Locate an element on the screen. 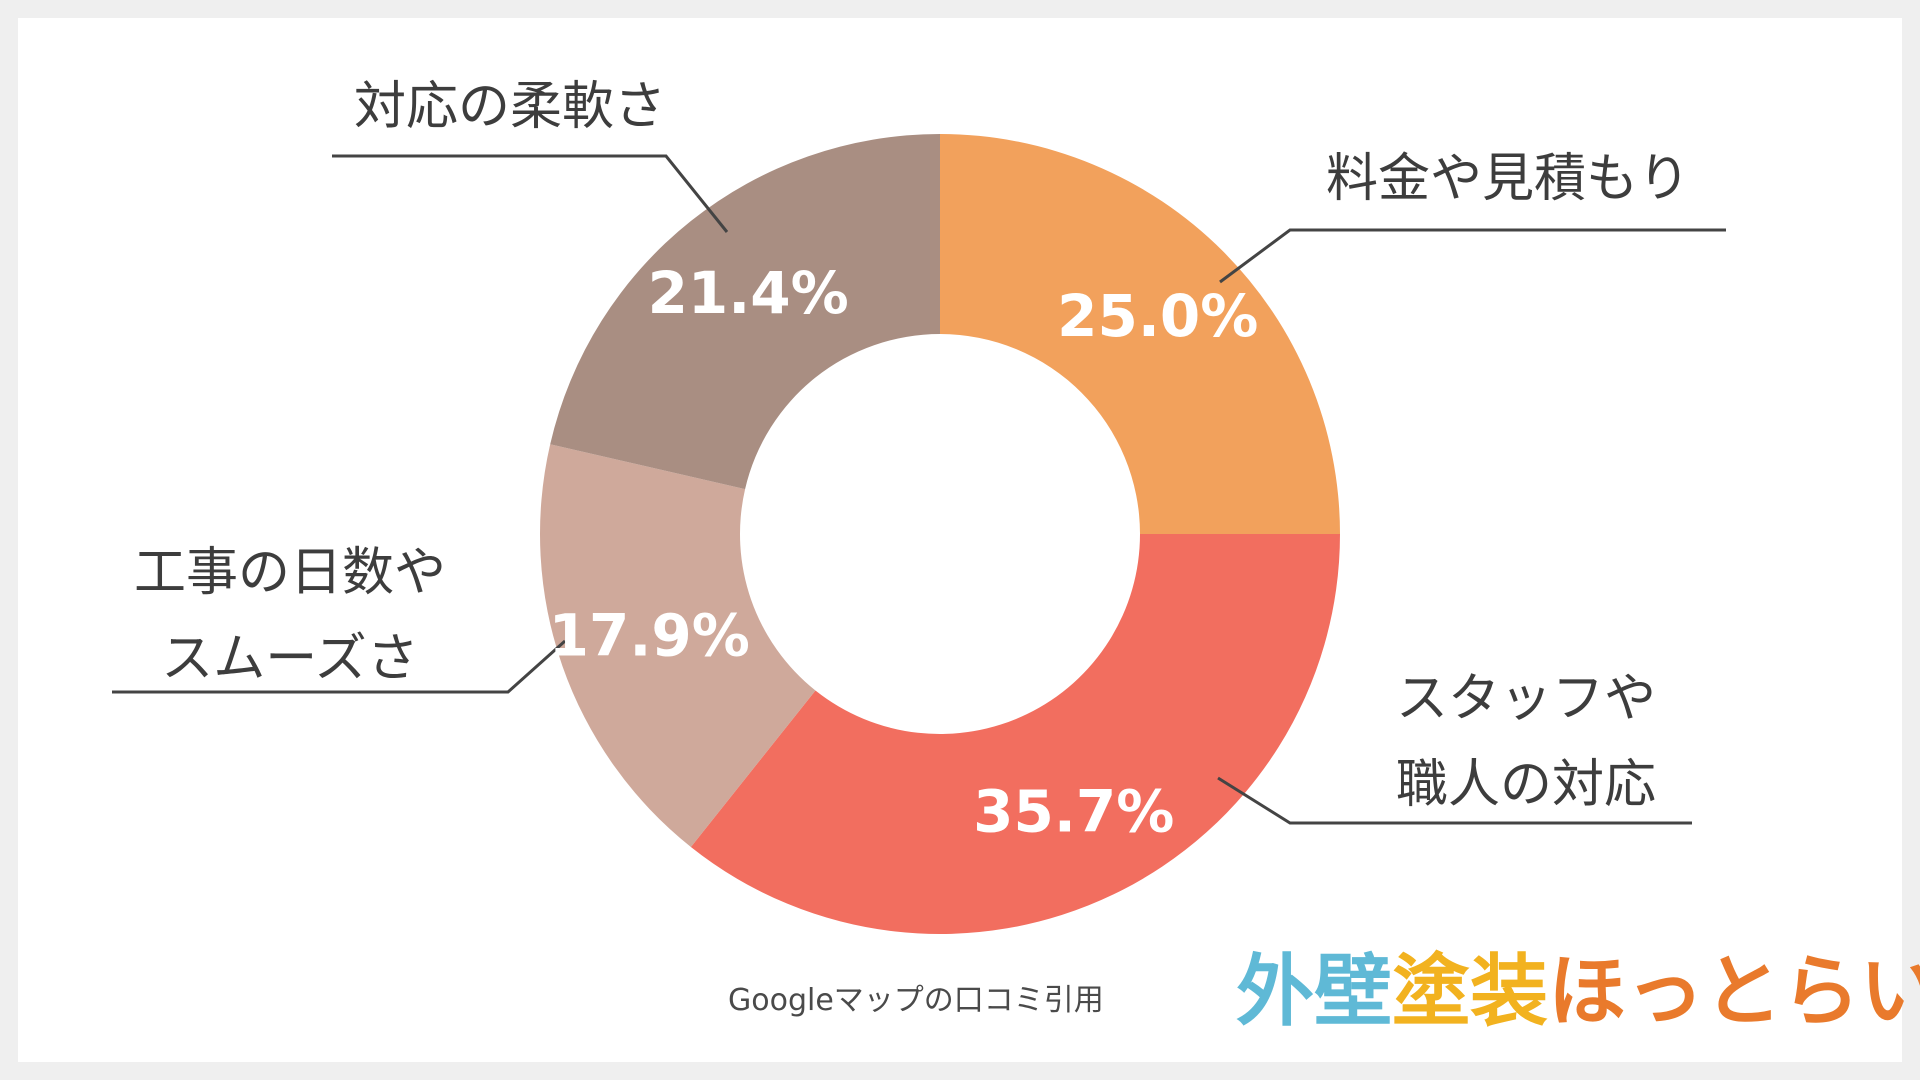 The height and width of the screenshot is (1080, 1920). logo-part-2: 塗装 is located at coordinates (1470, 992).